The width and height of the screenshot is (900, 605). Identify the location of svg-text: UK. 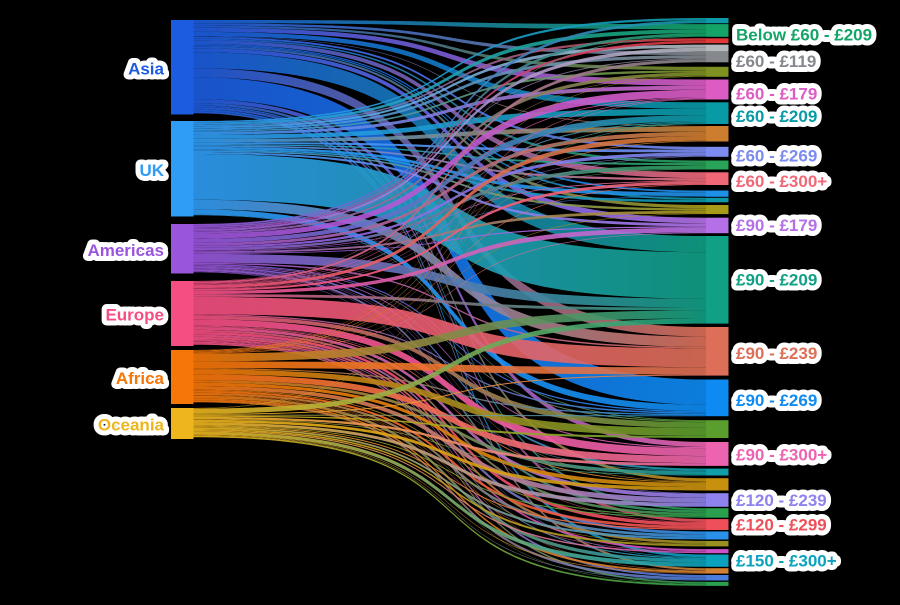
(151, 170).